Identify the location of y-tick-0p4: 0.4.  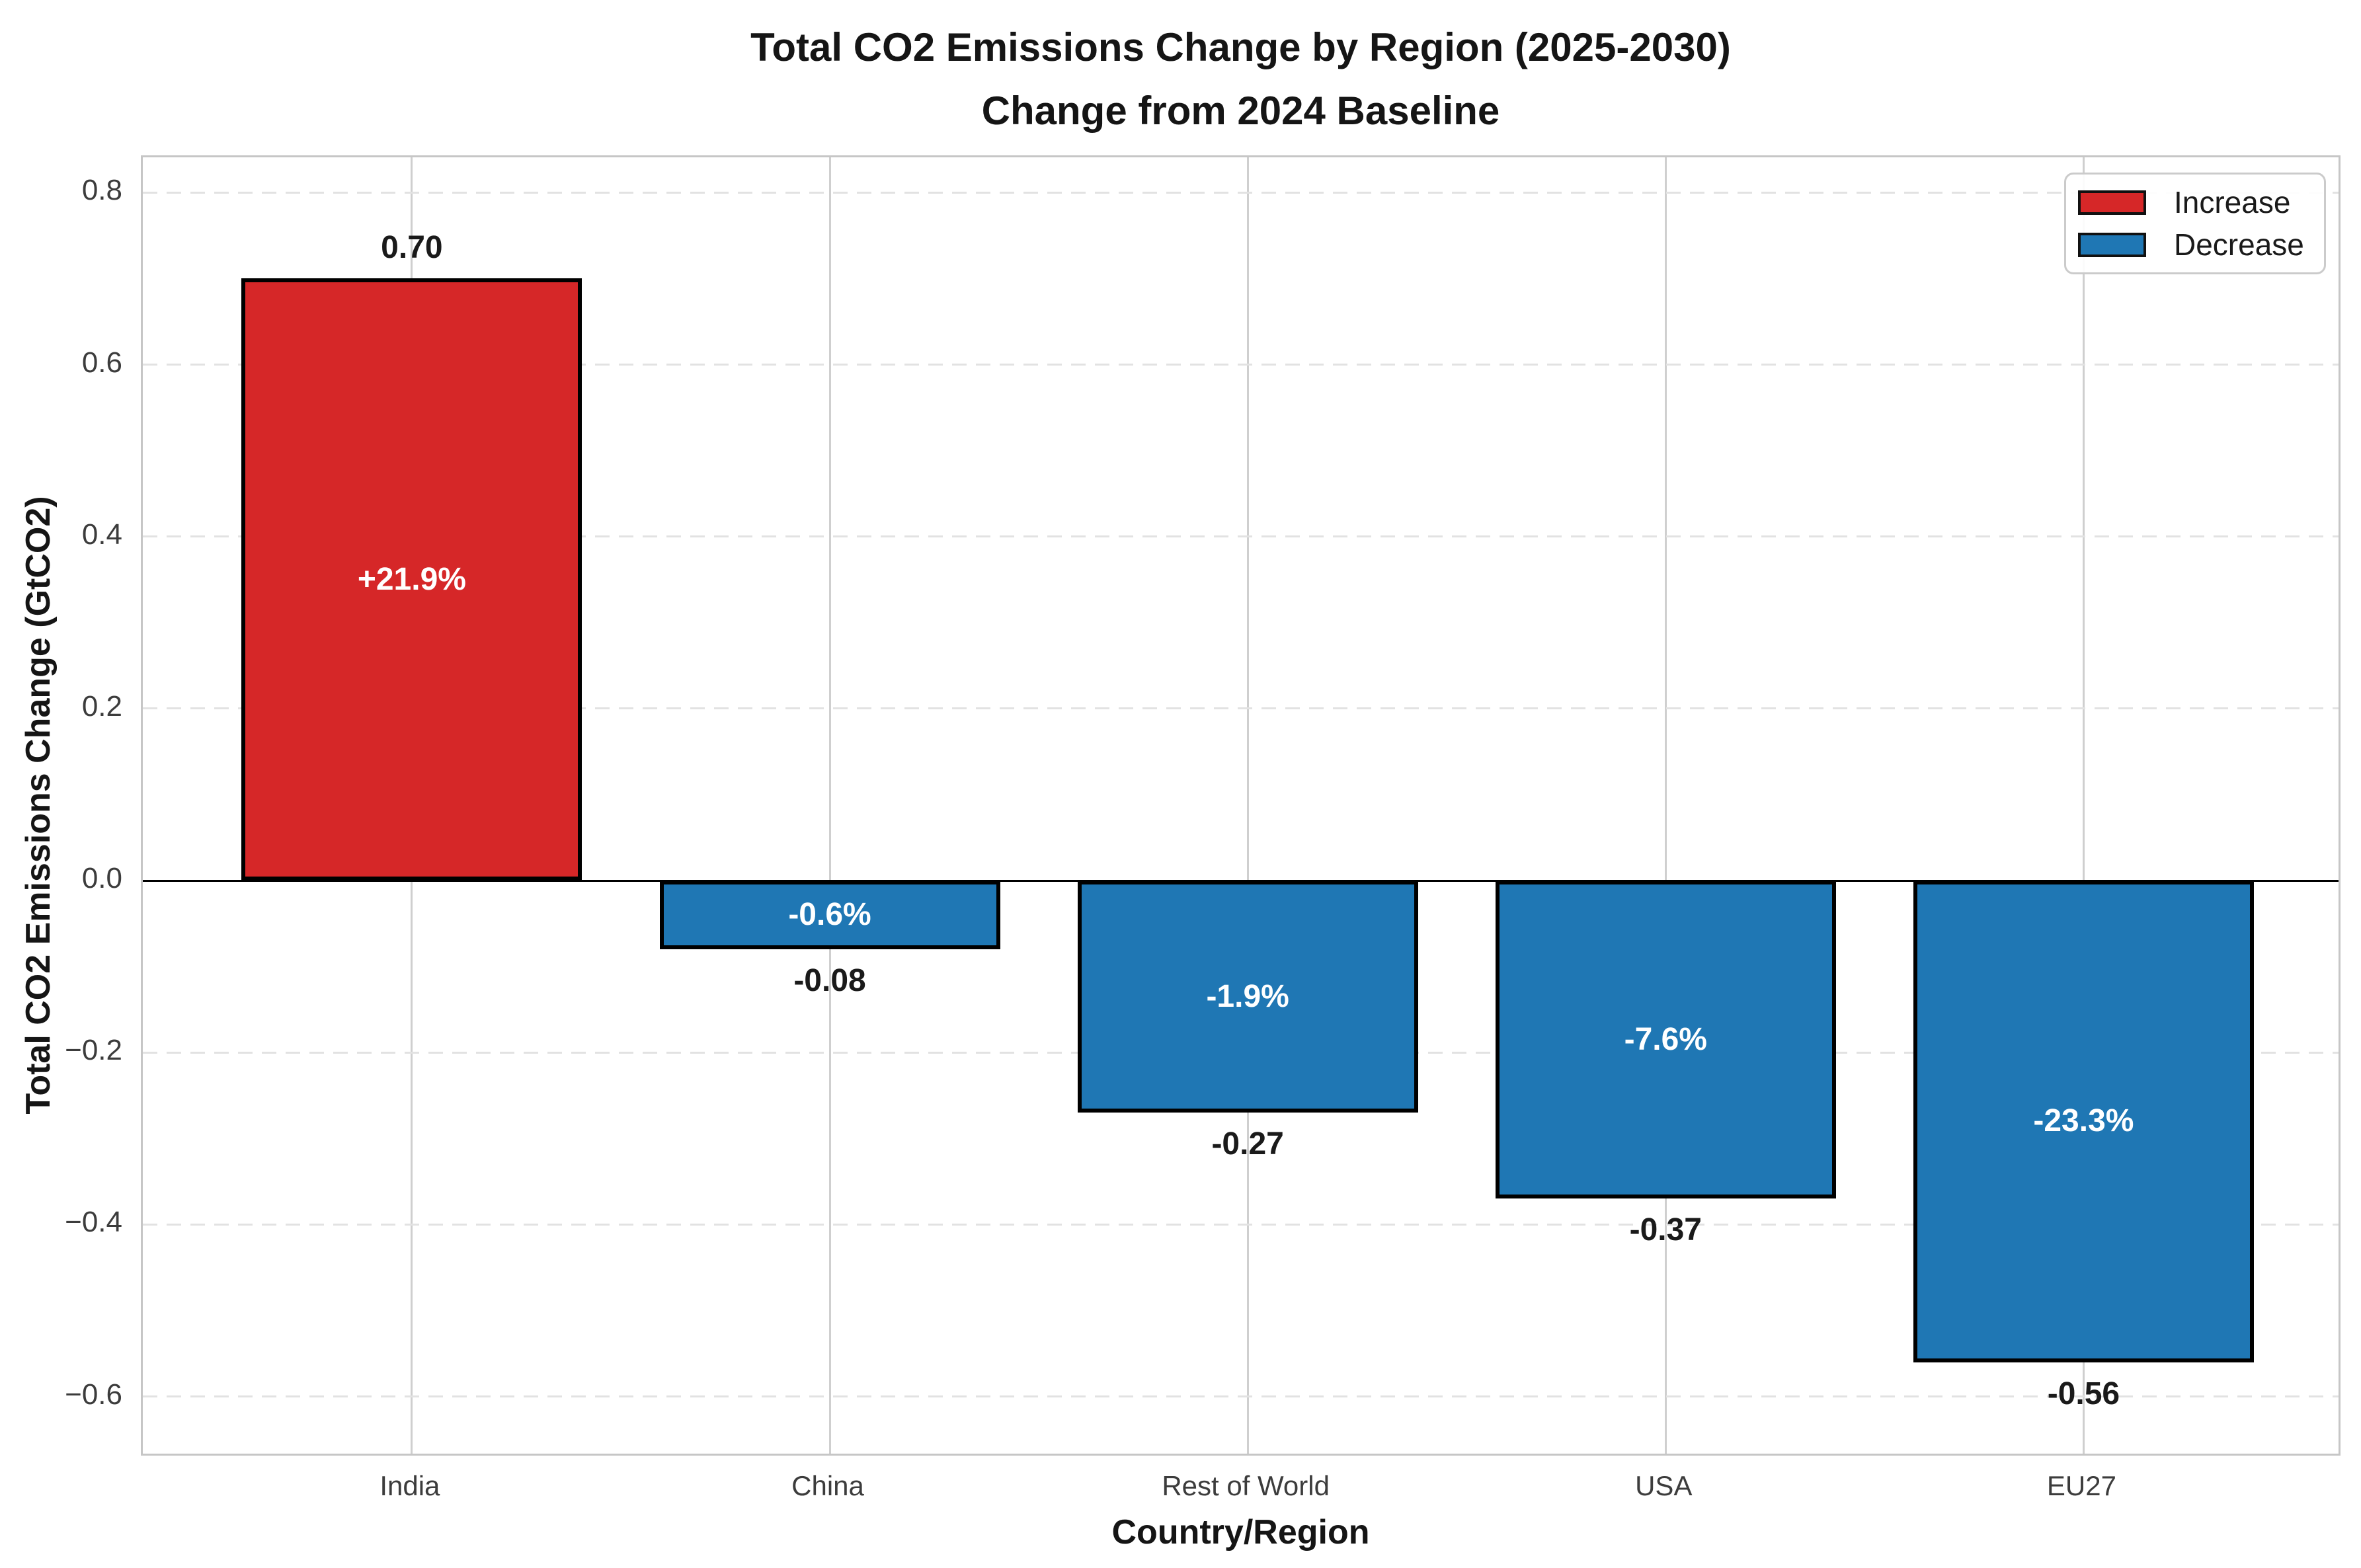
(101, 534).